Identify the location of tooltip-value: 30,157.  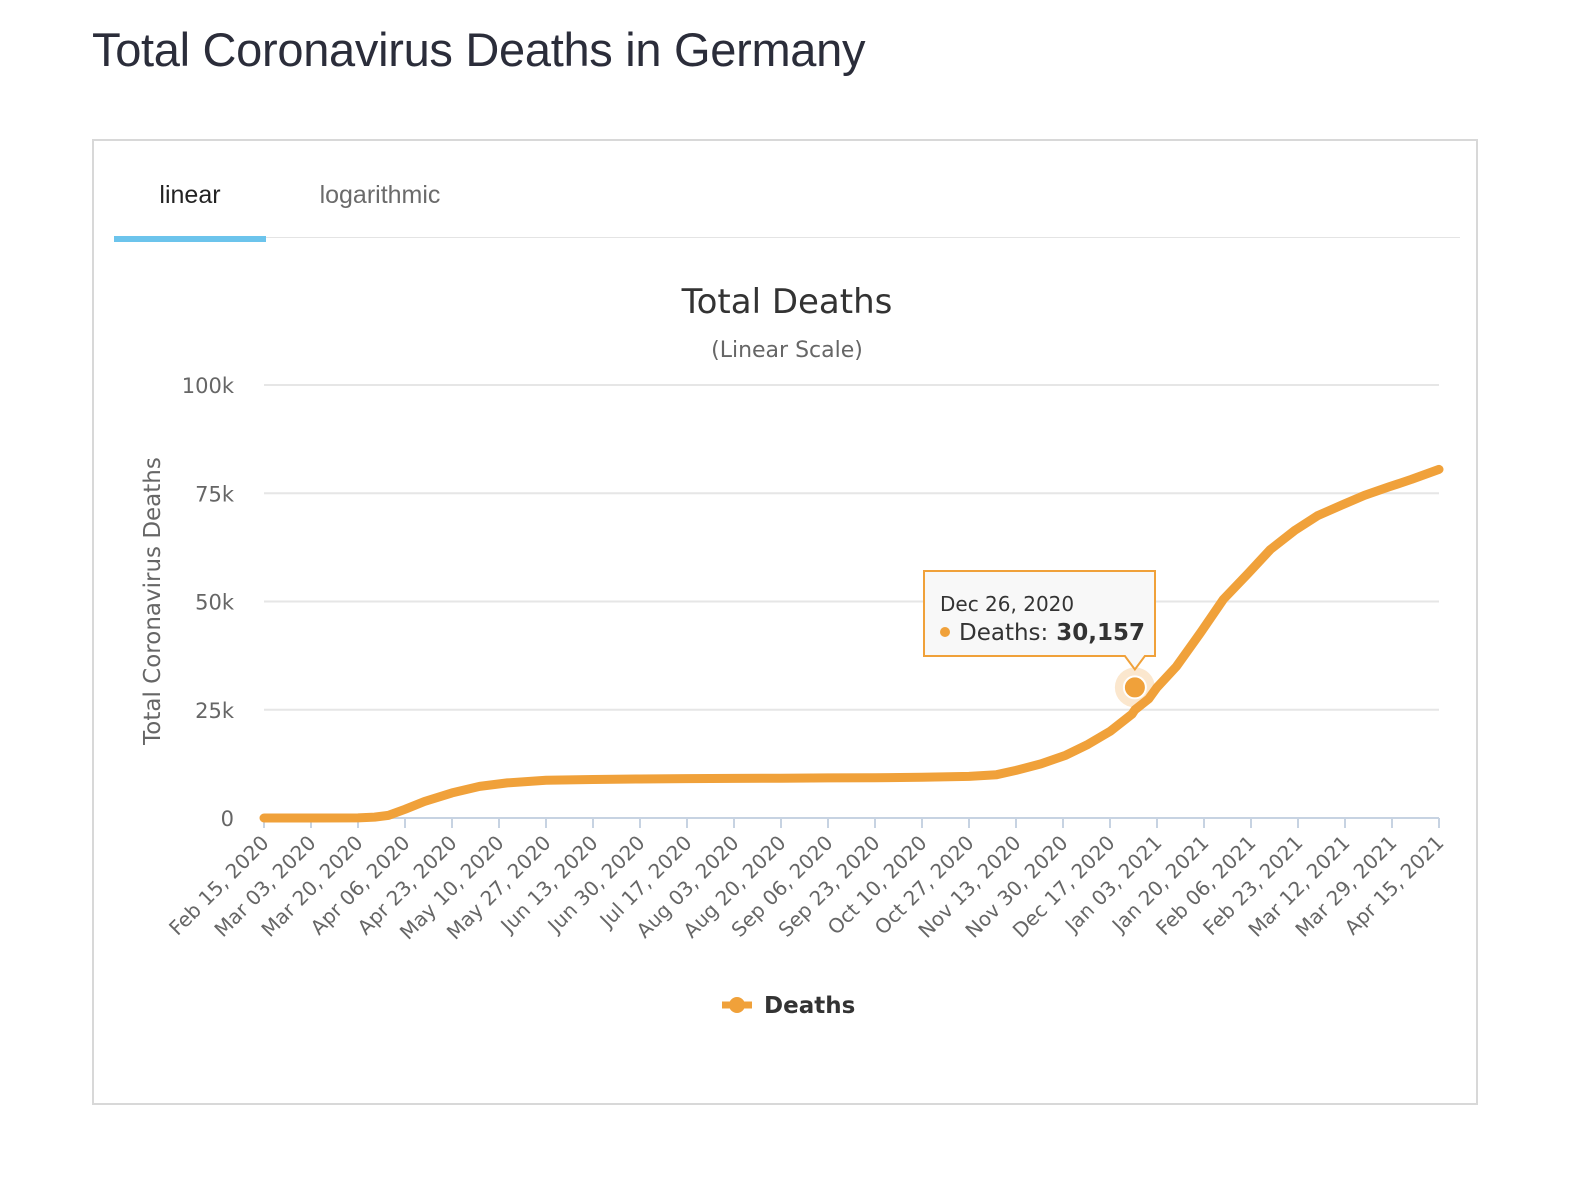
(1100, 633).